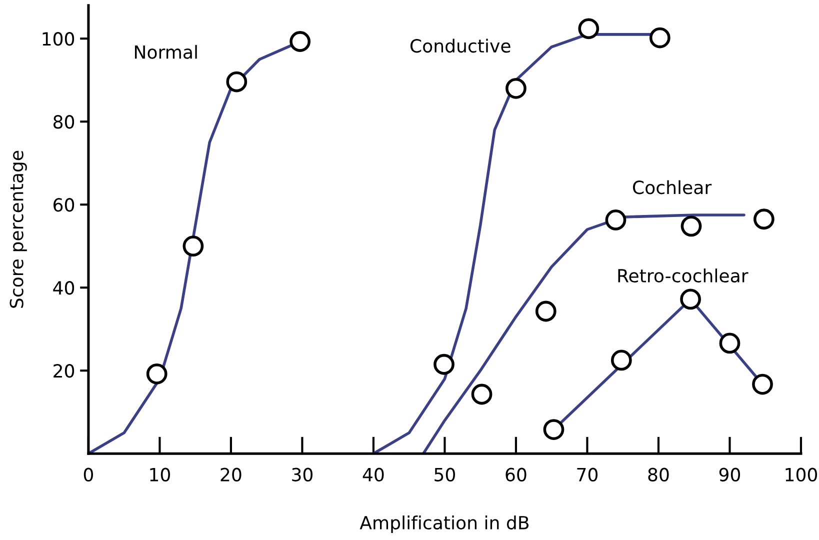  I want to click on y-tick-label: 100, so click(58, 39).